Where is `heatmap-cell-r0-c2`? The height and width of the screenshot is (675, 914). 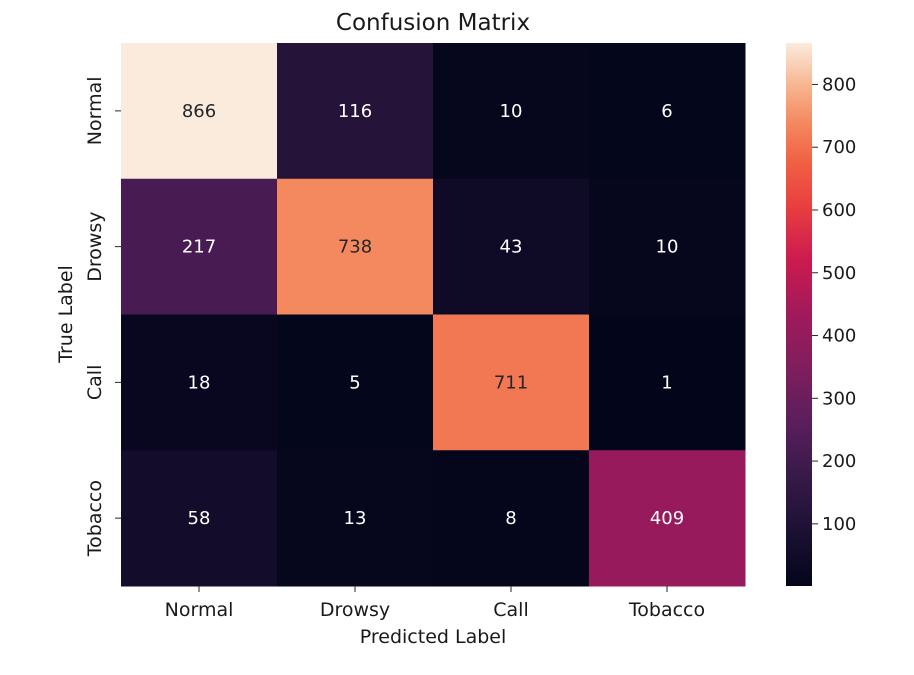
heatmap-cell-r0-c2 is located at coordinates (511, 111).